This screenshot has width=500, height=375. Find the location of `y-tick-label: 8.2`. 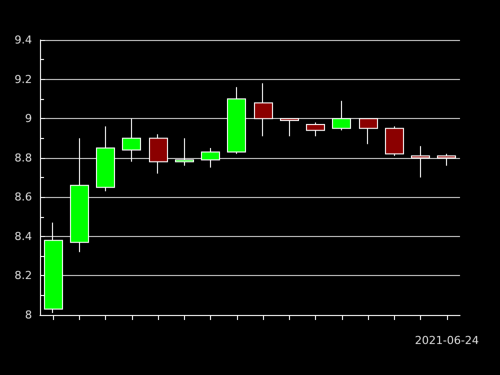

y-tick-label: 8.2 is located at coordinates (23, 275).